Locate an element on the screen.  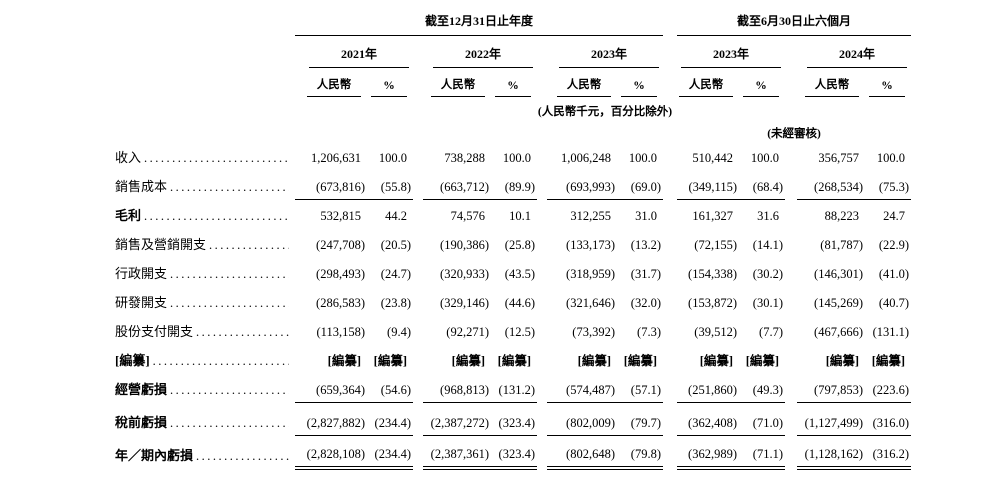
value-cell: (321,646) is located at coordinates (590, 303).